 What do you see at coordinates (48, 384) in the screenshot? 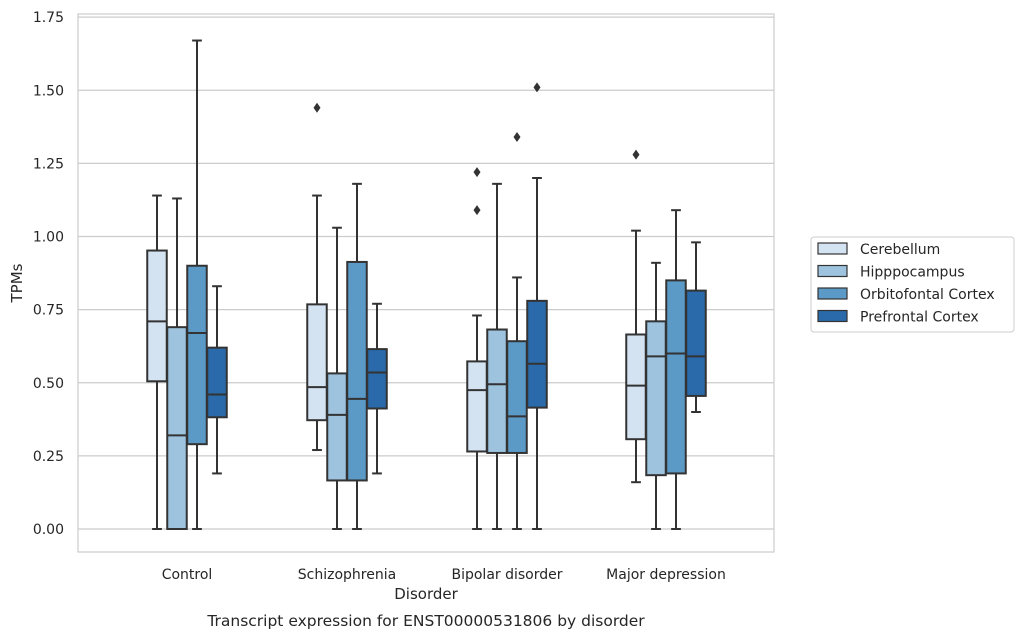
I see `y-tick-label: 0.50` at bounding box center [48, 384].